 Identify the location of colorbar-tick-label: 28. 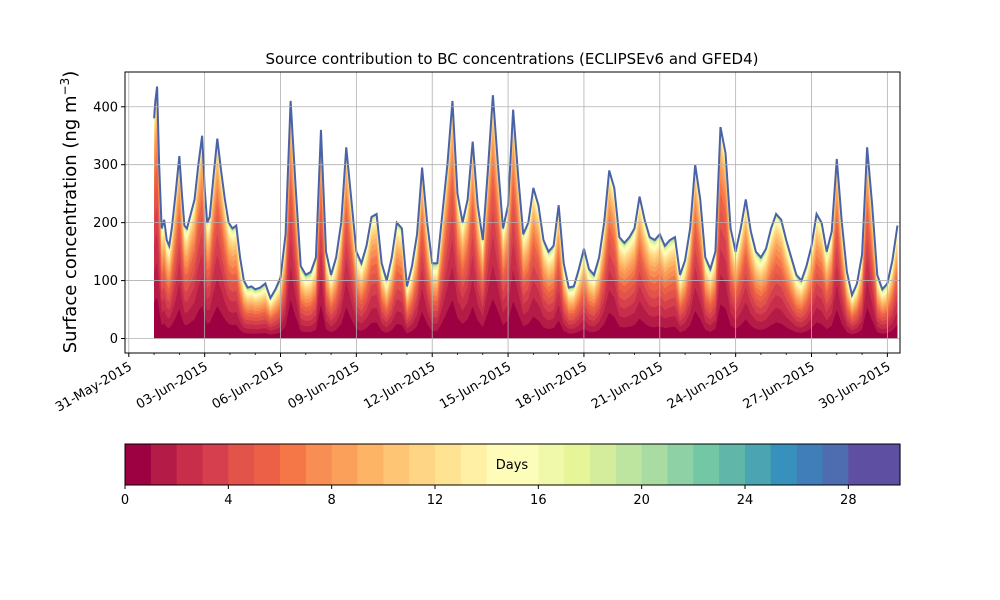
(848, 500).